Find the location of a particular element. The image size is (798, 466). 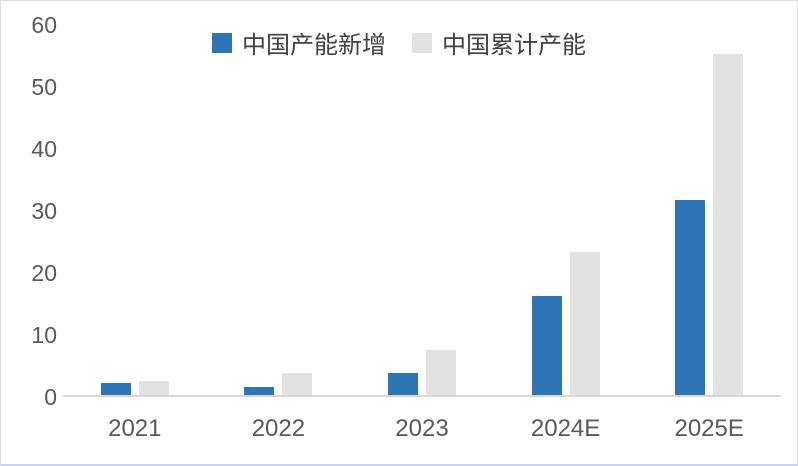

legend-swatch-new-capacity-added is located at coordinates (222, 42).